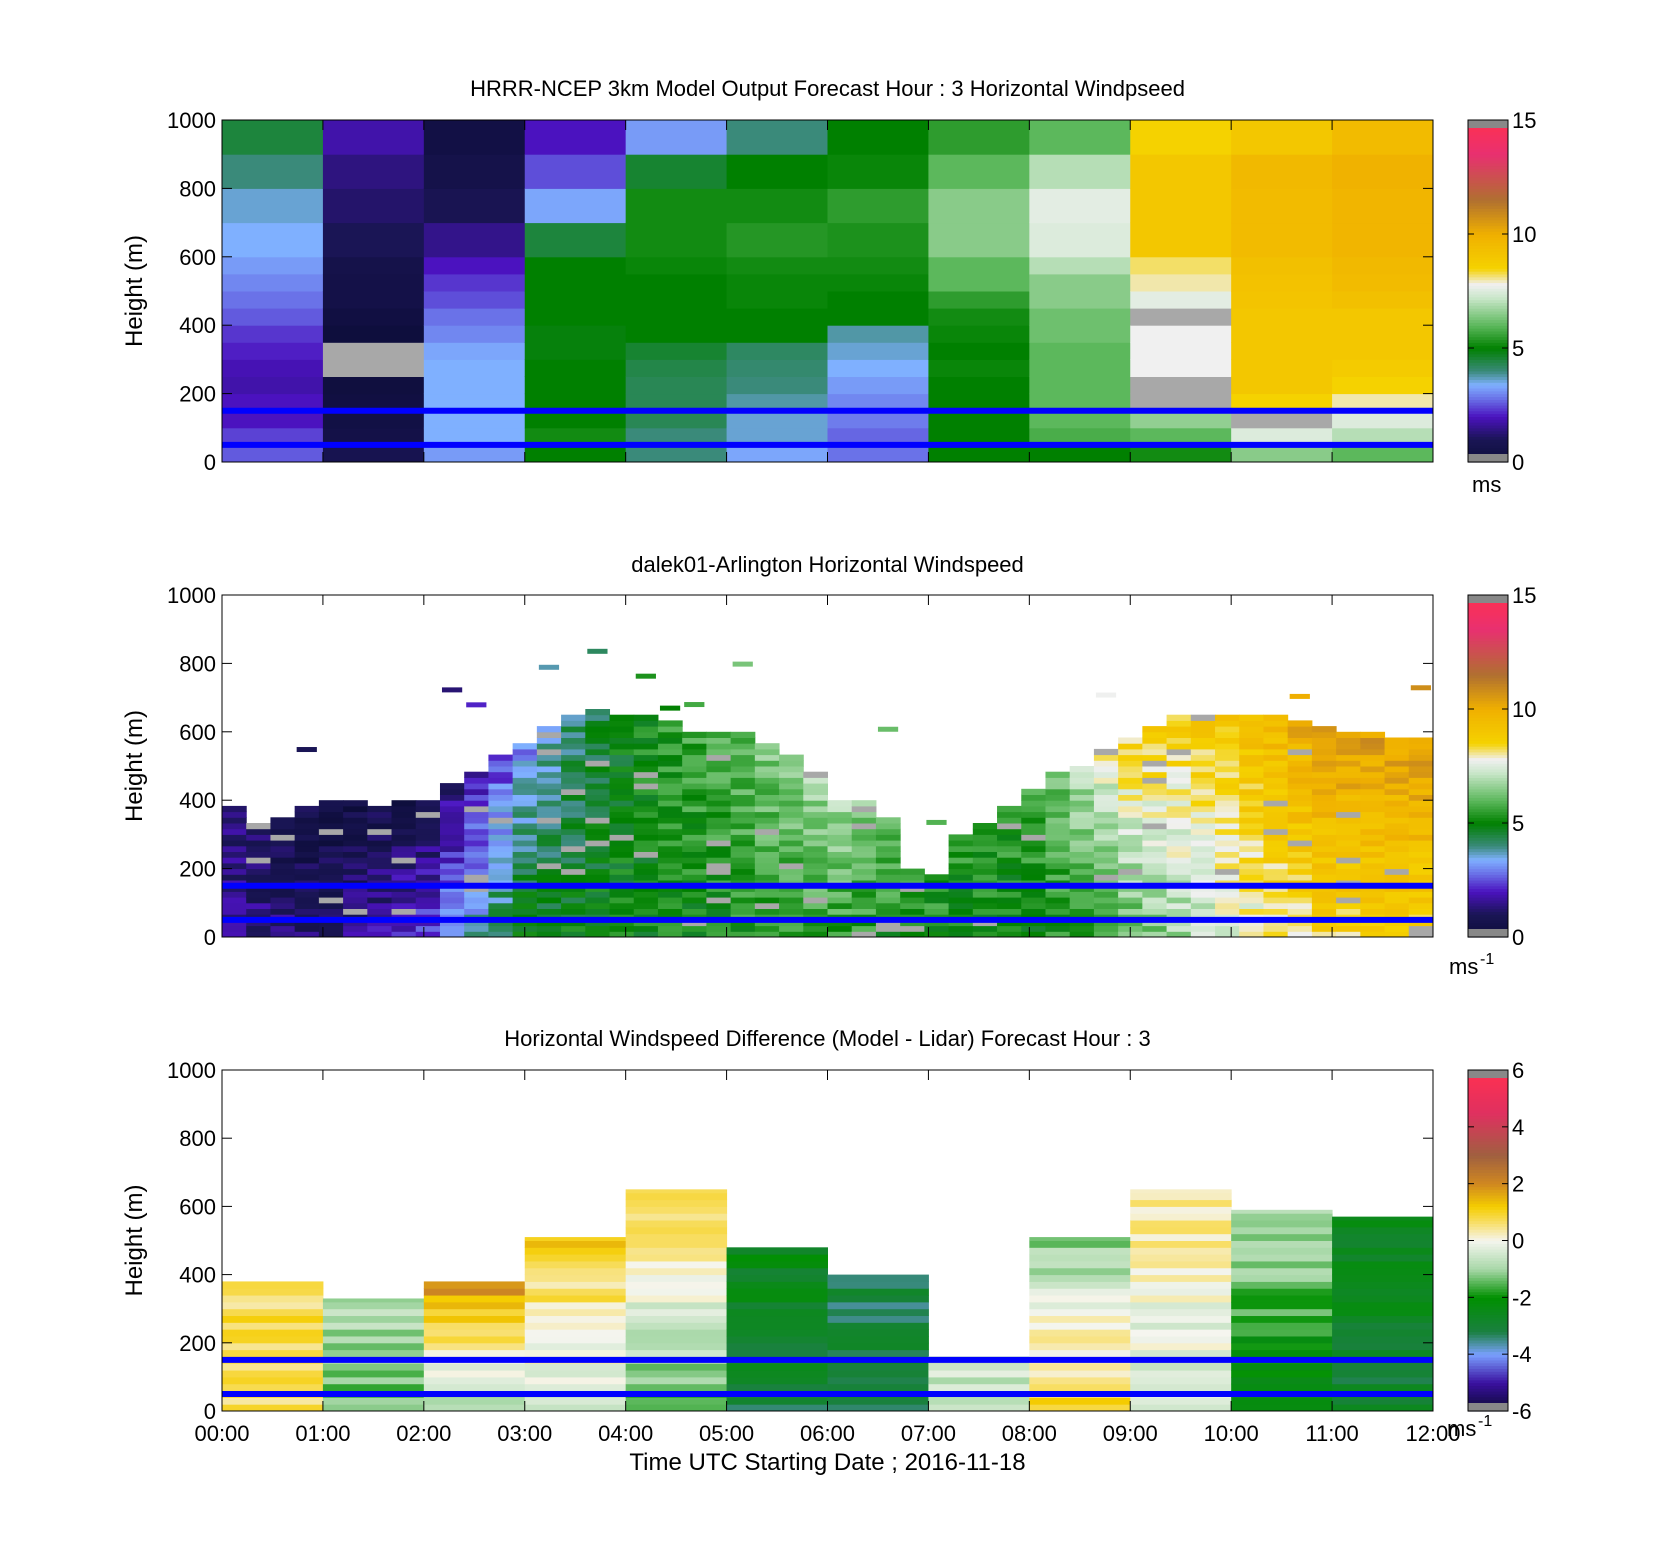  What do you see at coordinates (524, 1433) in the screenshot?
I see `x-tick-label: 03:00` at bounding box center [524, 1433].